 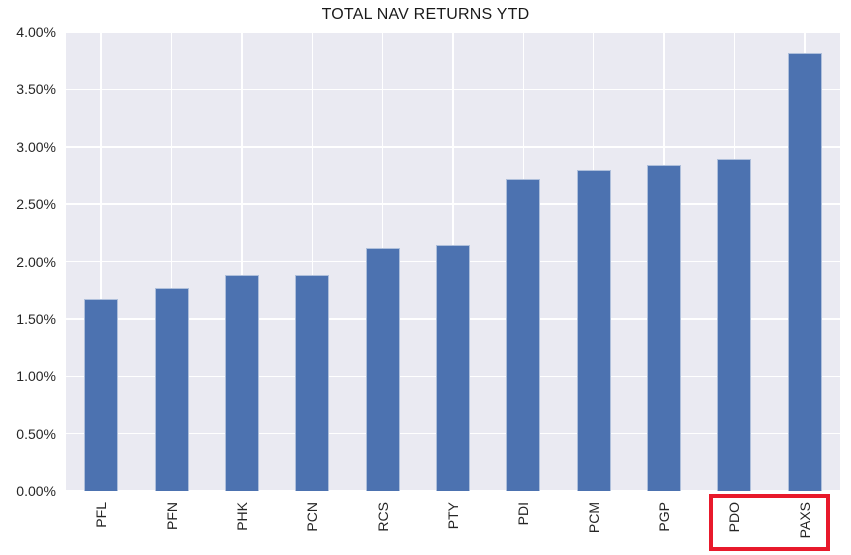 I want to click on x-tick-label-pdi: PDI, so click(x=523, y=514).